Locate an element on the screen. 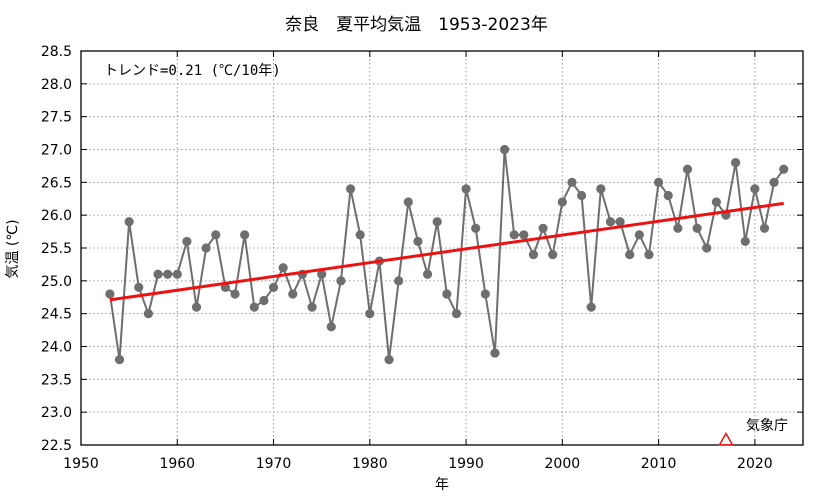 The height and width of the screenshot is (498, 833). trend-annotation: トレンド=0.21 (℃/10年) is located at coordinates (192, 71).